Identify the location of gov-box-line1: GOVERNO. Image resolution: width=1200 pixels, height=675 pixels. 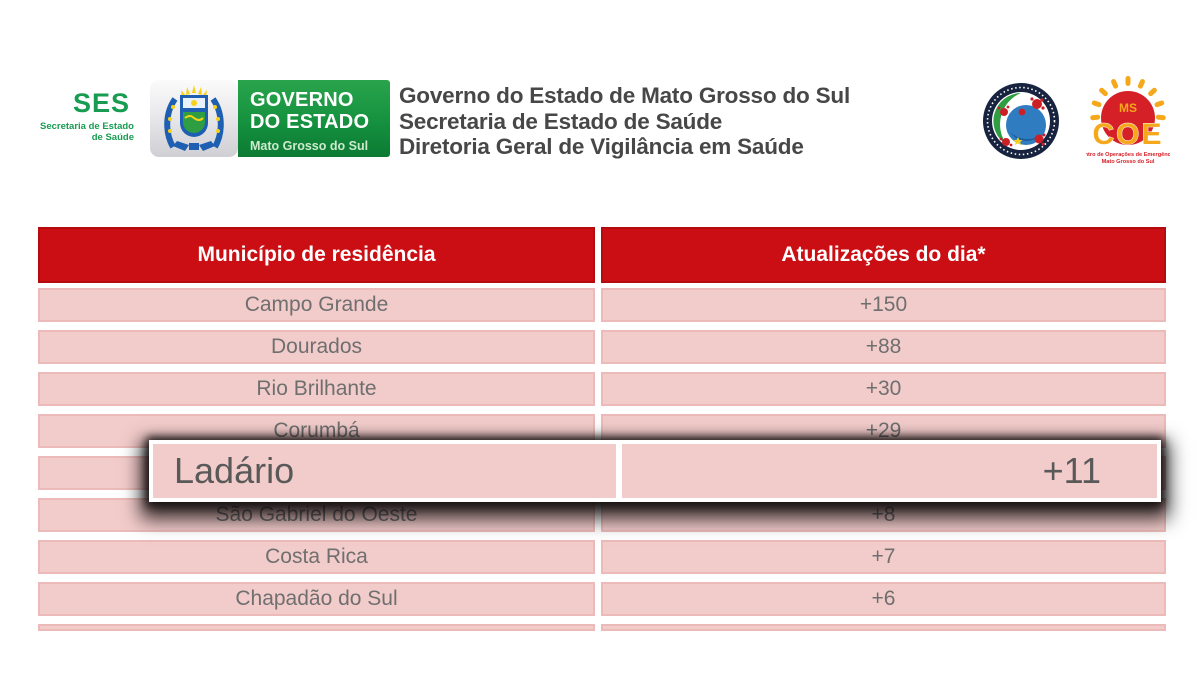
(302, 100).